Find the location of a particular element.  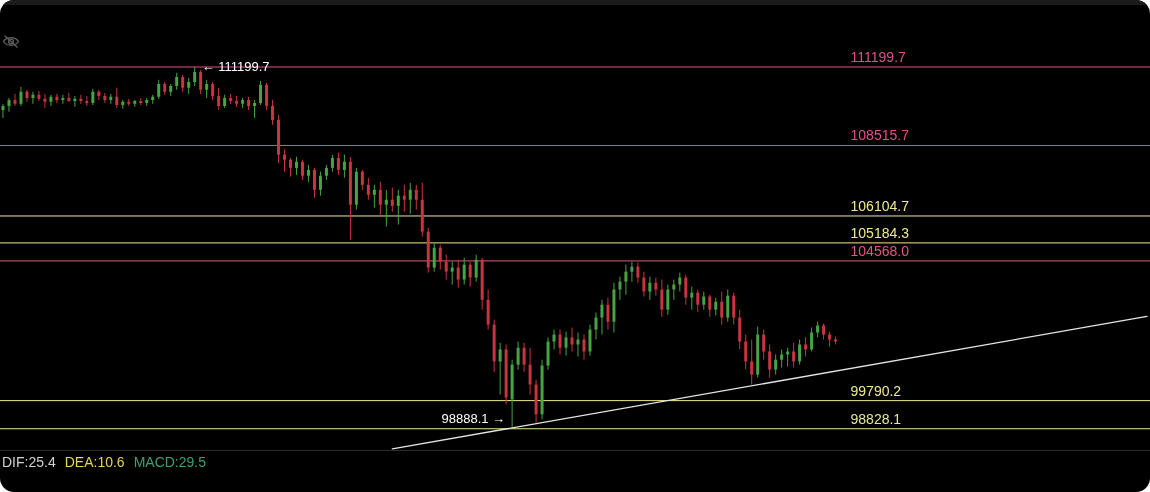

annotation: 98888.1 → is located at coordinates (473, 418).